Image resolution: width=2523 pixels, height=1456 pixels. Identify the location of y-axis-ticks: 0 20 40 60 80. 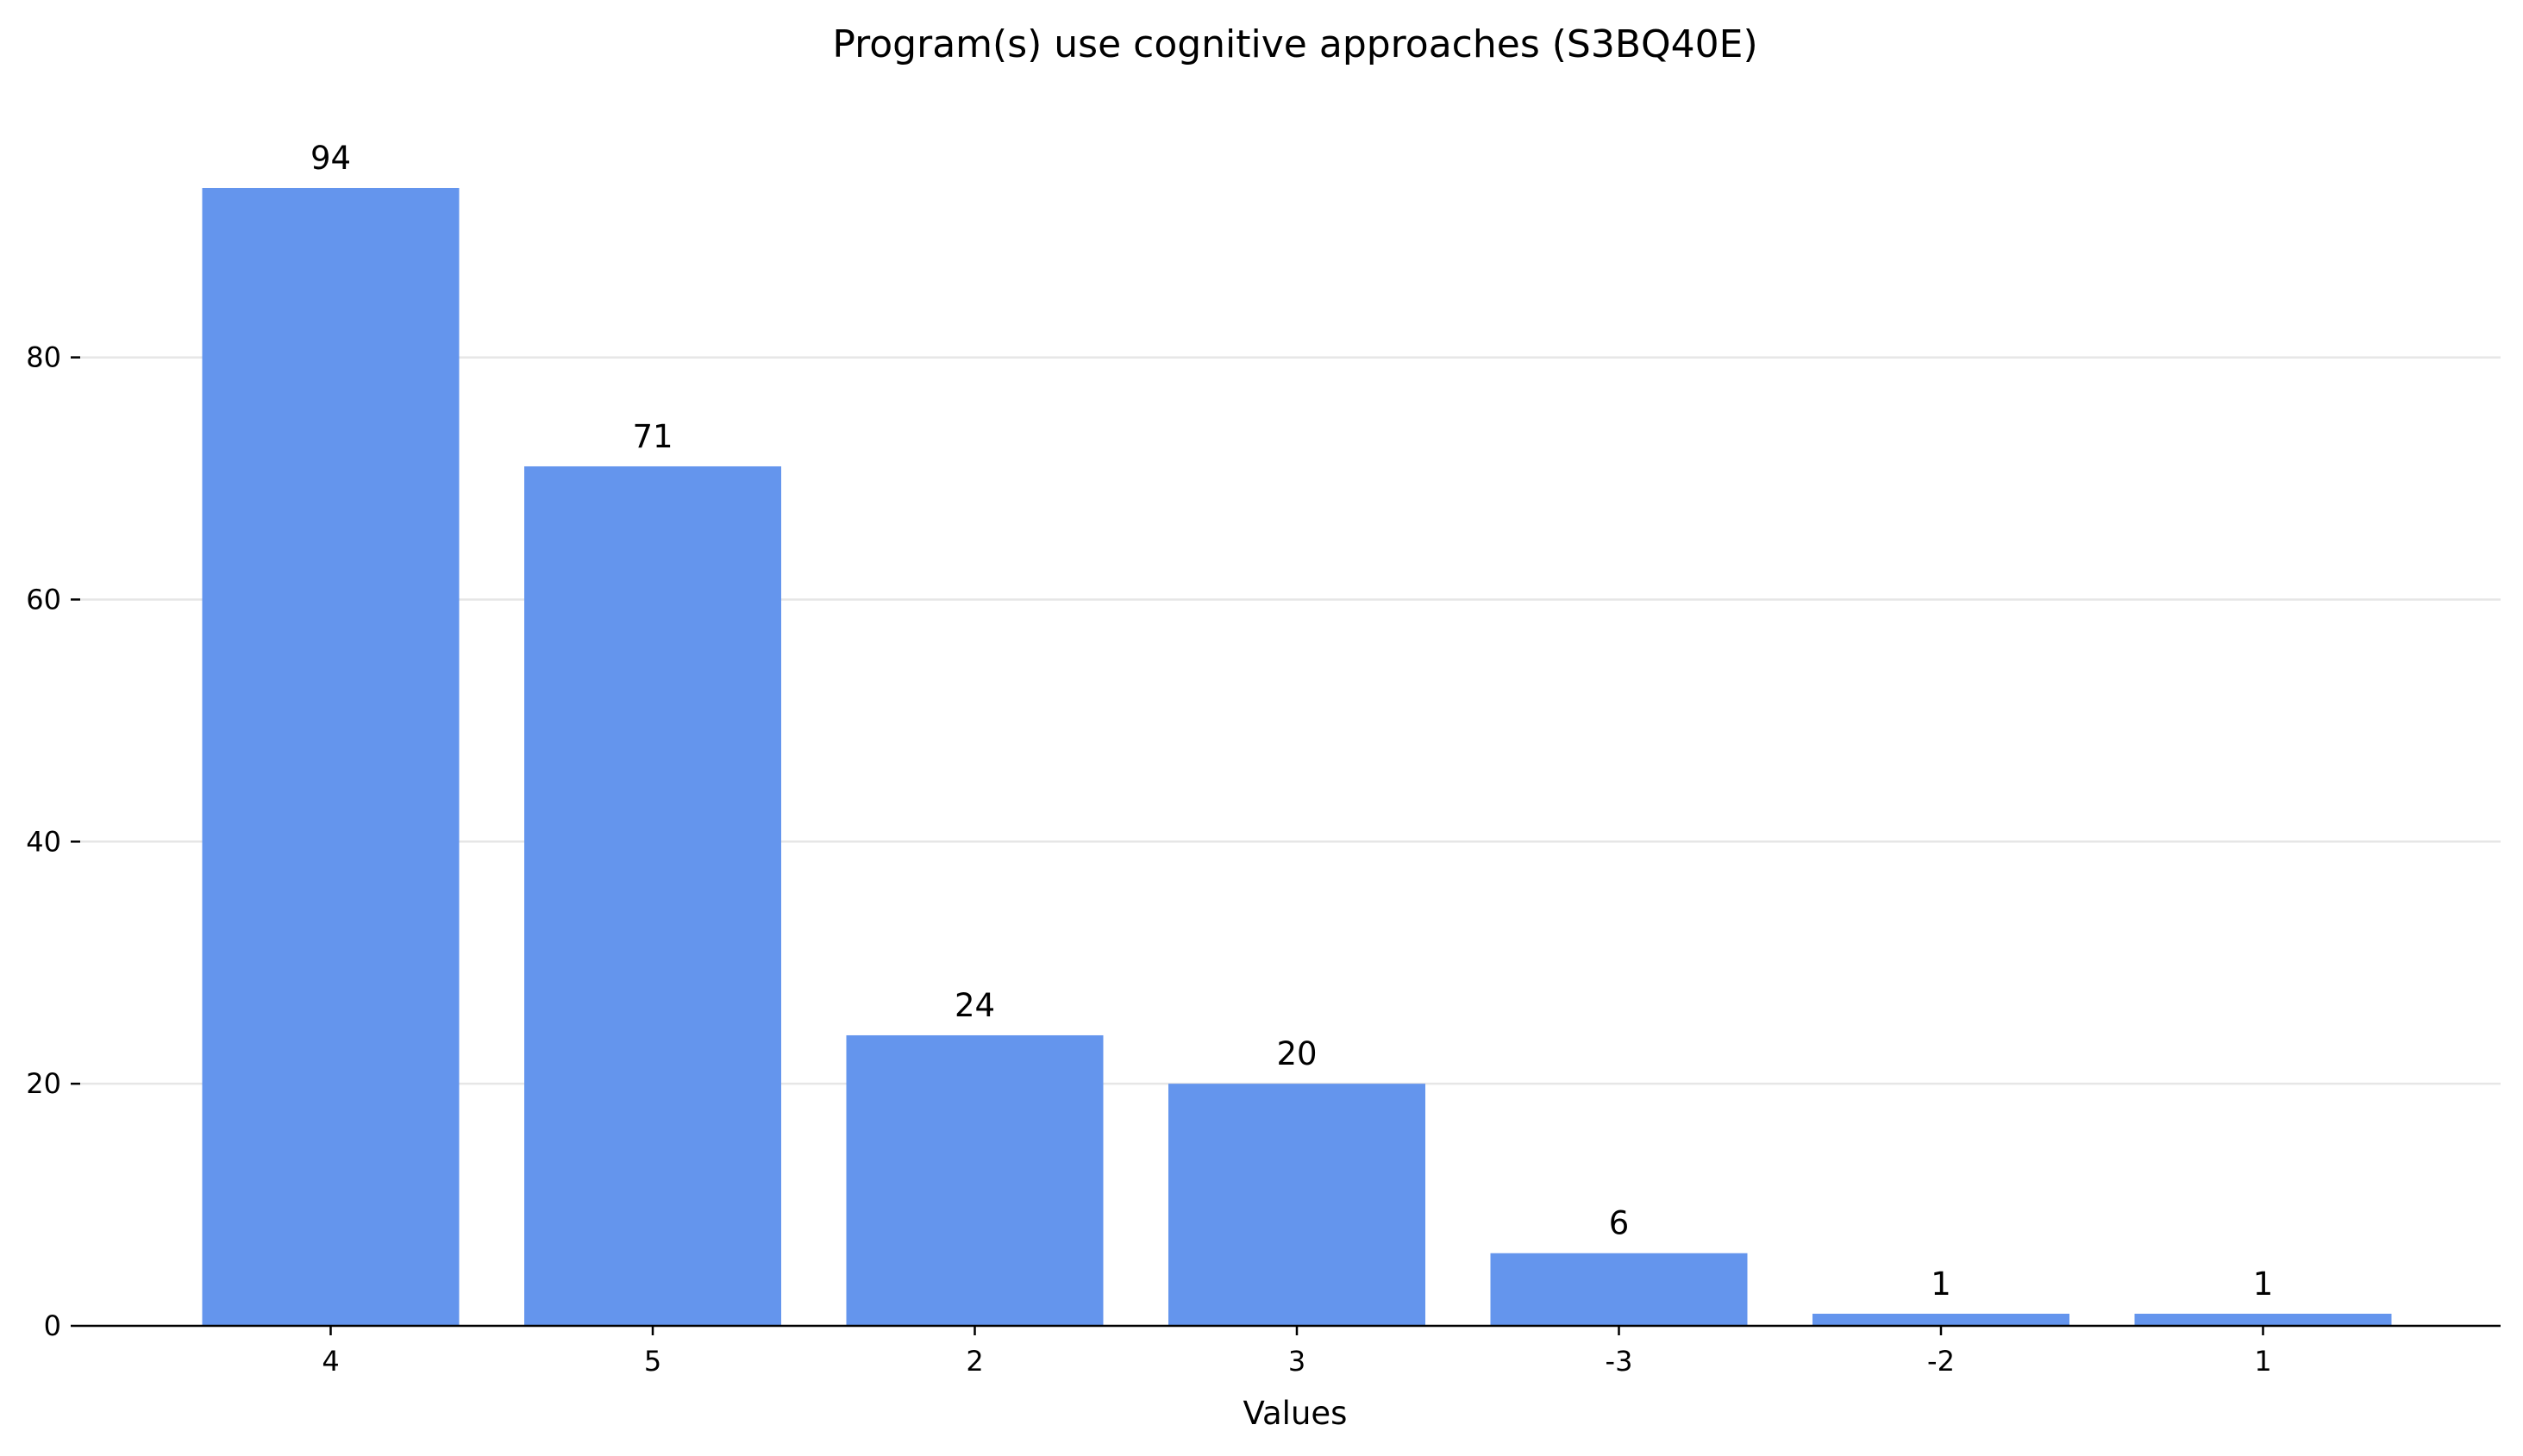
(53, 842).